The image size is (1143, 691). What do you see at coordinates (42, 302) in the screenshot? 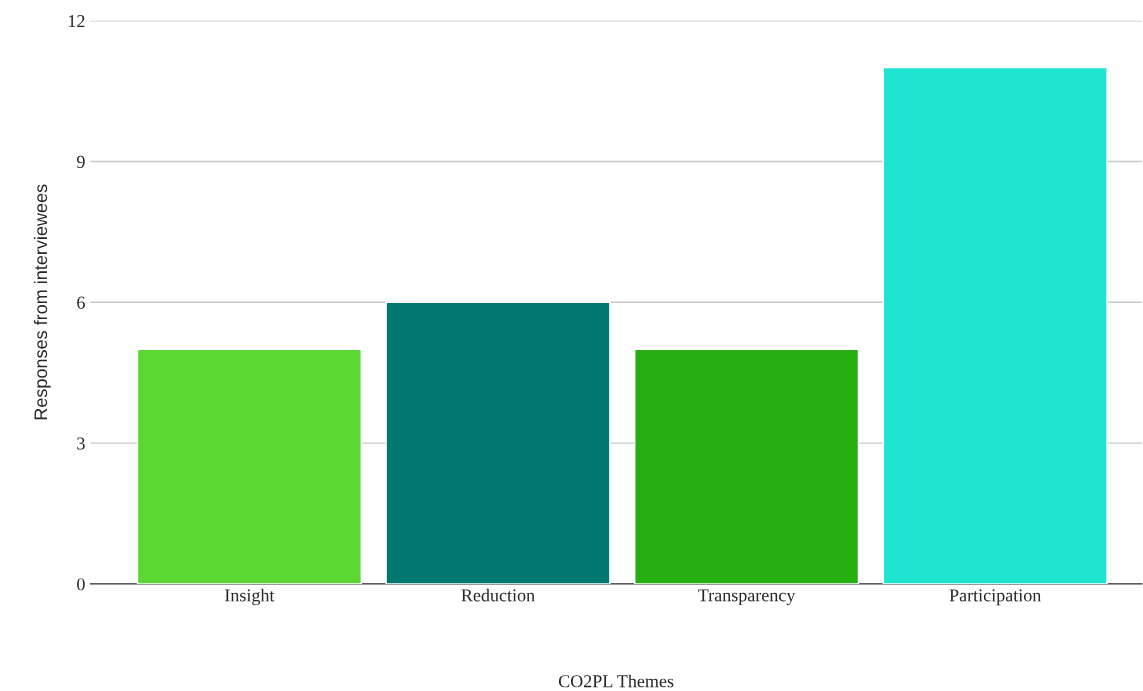
I see `y-axis-title: Responses from interviewees` at bounding box center [42, 302].